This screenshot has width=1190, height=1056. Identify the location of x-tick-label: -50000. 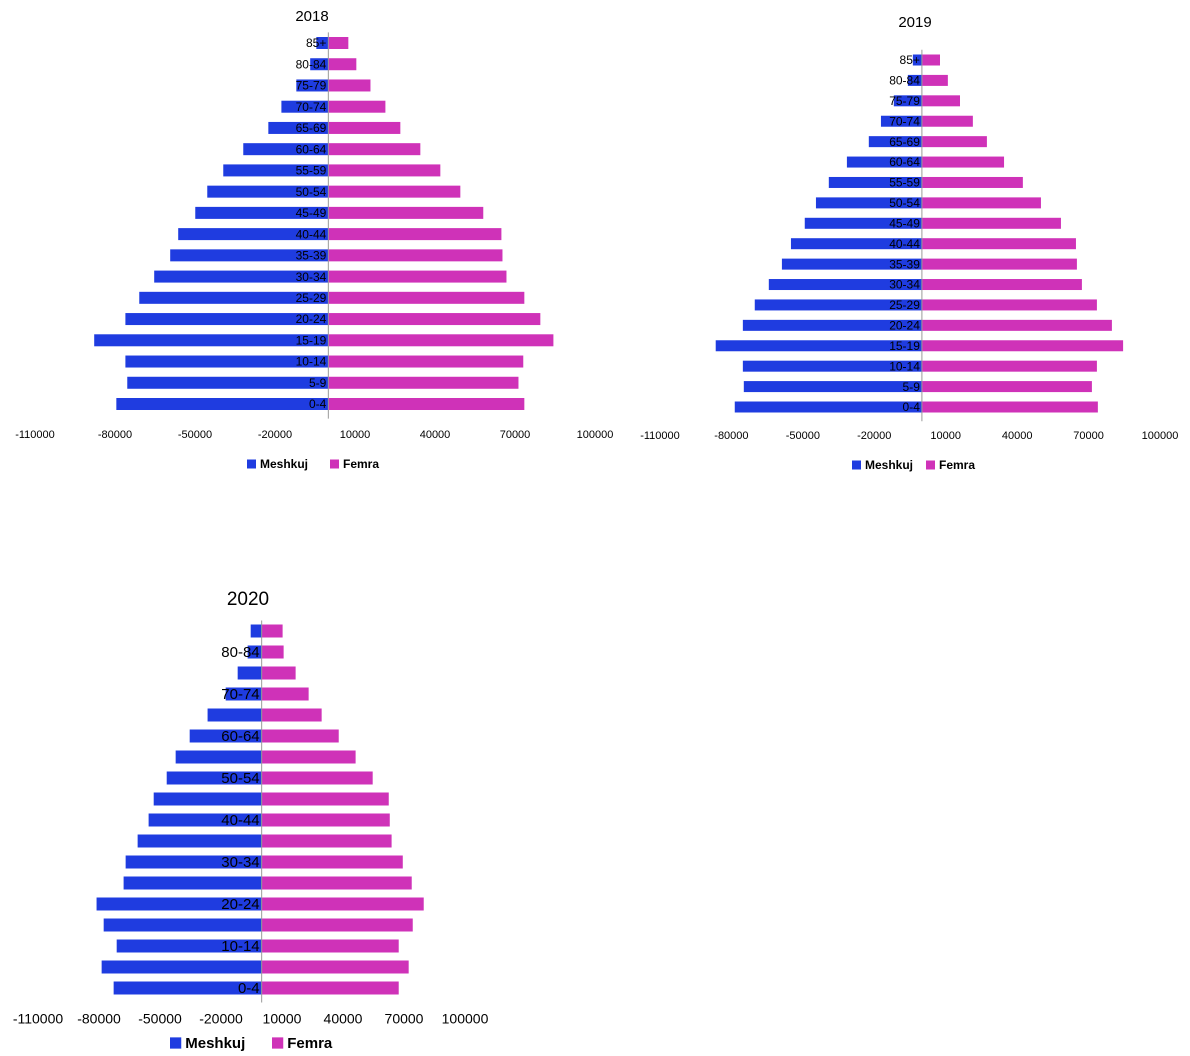
(803, 436).